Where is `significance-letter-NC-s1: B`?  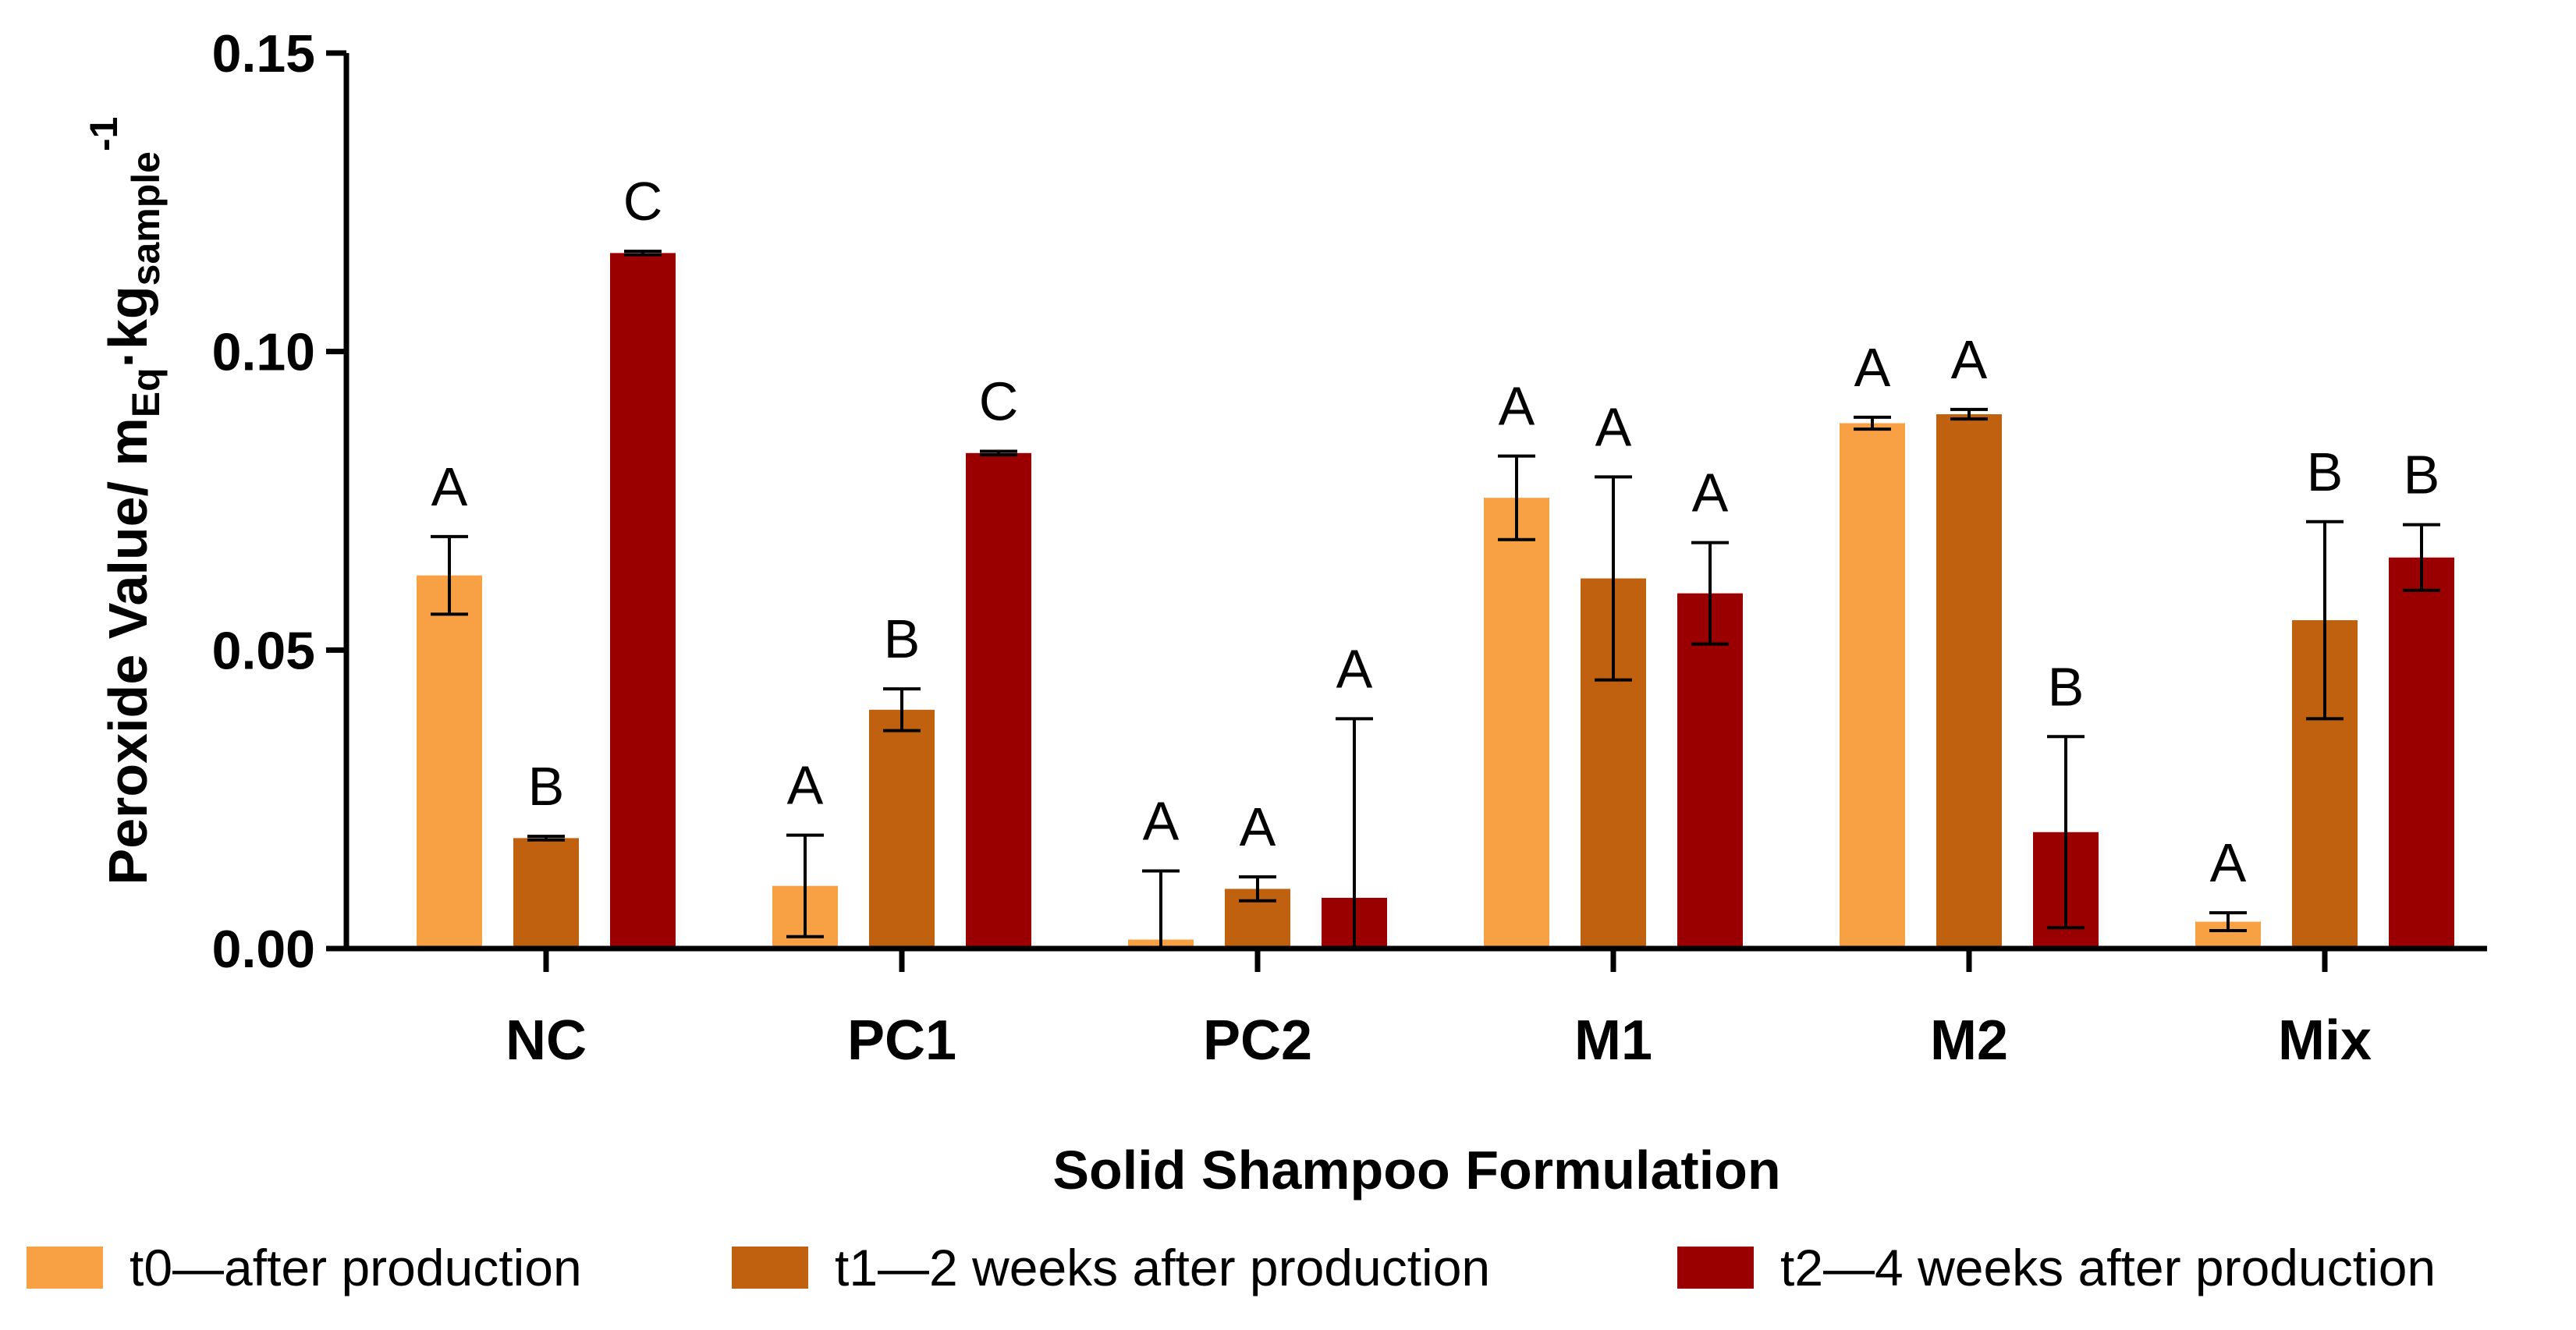
significance-letter-NC-s1: B is located at coordinates (546, 786).